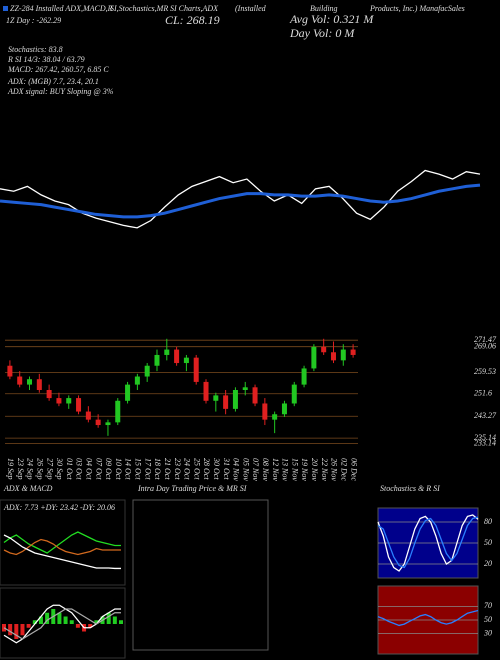 Image resolution: width=500 pixels, height=660 pixels. Describe the element at coordinates (139, 8) in the screenshot. I see `header-text: SI,Stochastics,MR` at that location.